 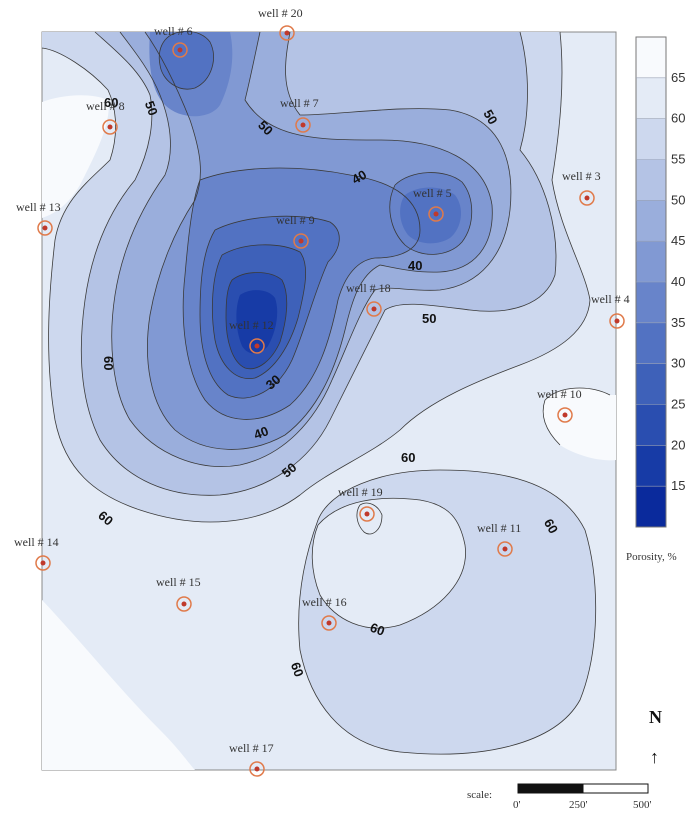 I want to click on well-label: well # 9, so click(x=295, y=220).